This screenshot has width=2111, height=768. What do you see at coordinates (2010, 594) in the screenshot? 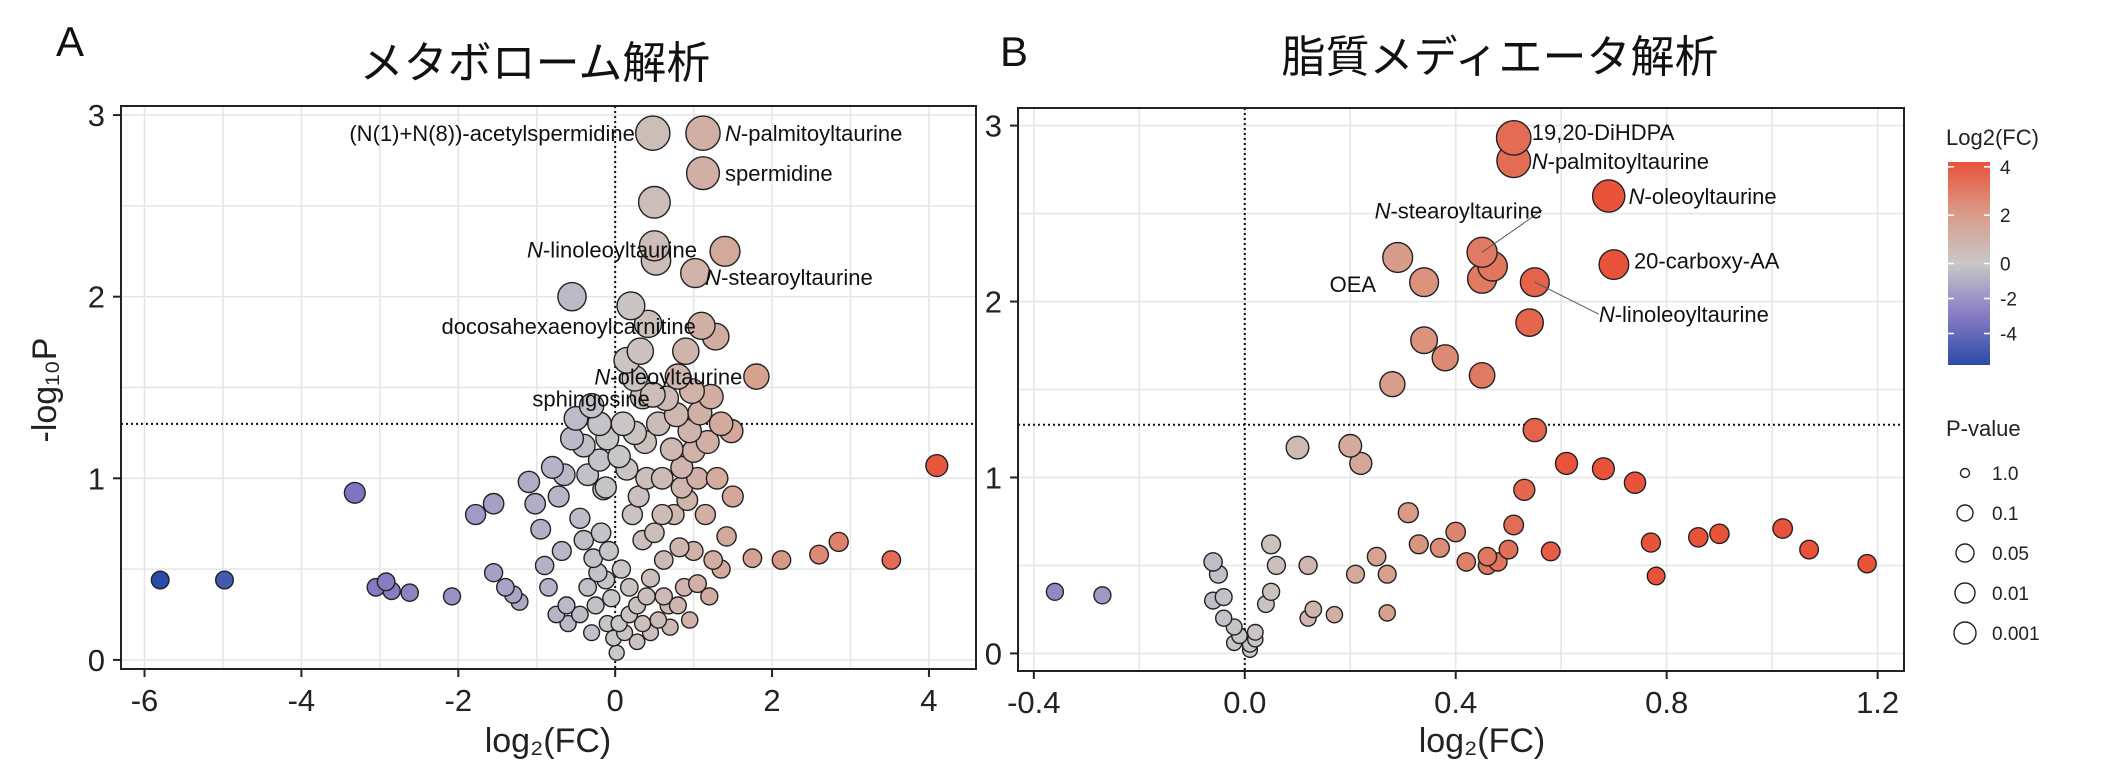
I see `size-legend-label: 0.01` at bounding box center [2010, 594].